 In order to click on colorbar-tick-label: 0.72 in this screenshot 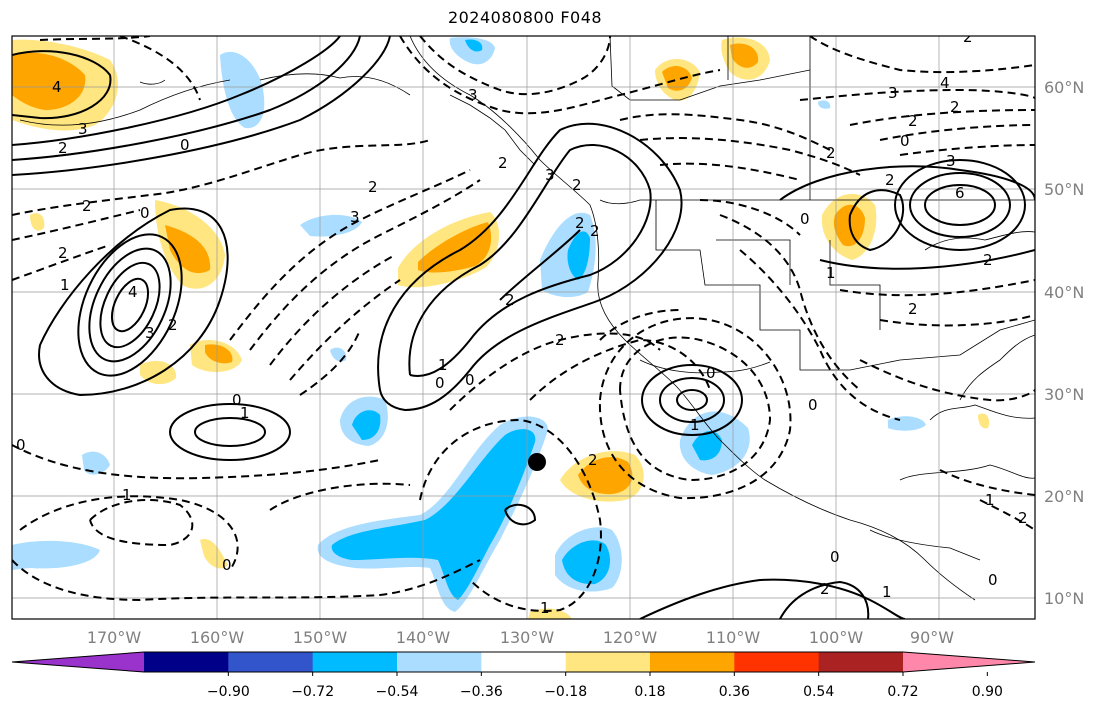, I will do `click(902, 692)`.